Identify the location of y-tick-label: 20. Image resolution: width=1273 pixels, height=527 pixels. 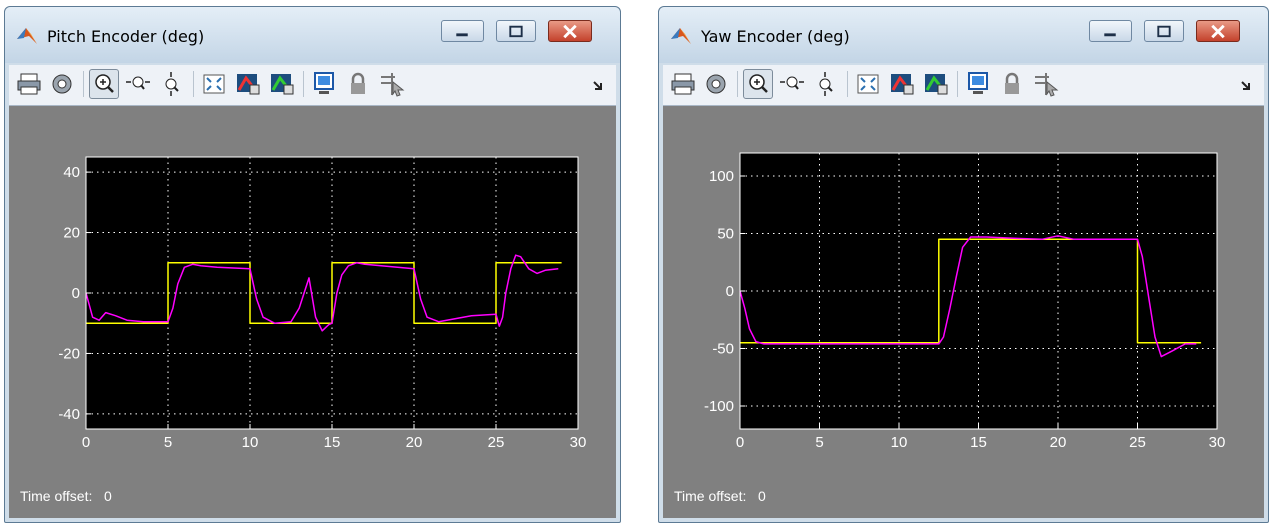
(71, 233).